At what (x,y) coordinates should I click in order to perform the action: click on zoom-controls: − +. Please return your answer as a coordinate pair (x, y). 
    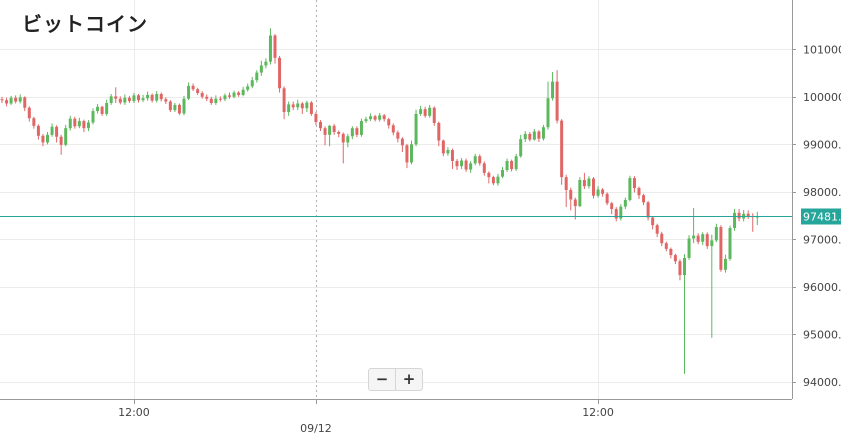
    Looking at the image, I should click on (395, 379).